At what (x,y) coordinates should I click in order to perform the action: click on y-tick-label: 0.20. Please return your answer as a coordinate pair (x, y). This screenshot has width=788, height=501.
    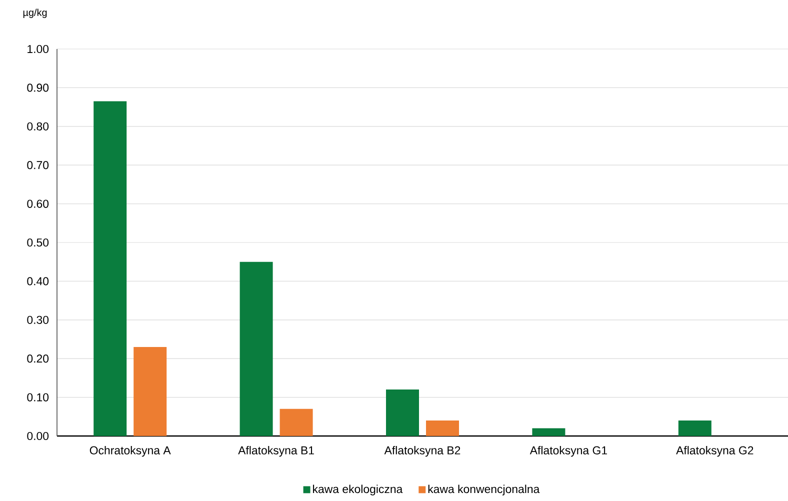
    Looking at the image, I should click on (38, 358).